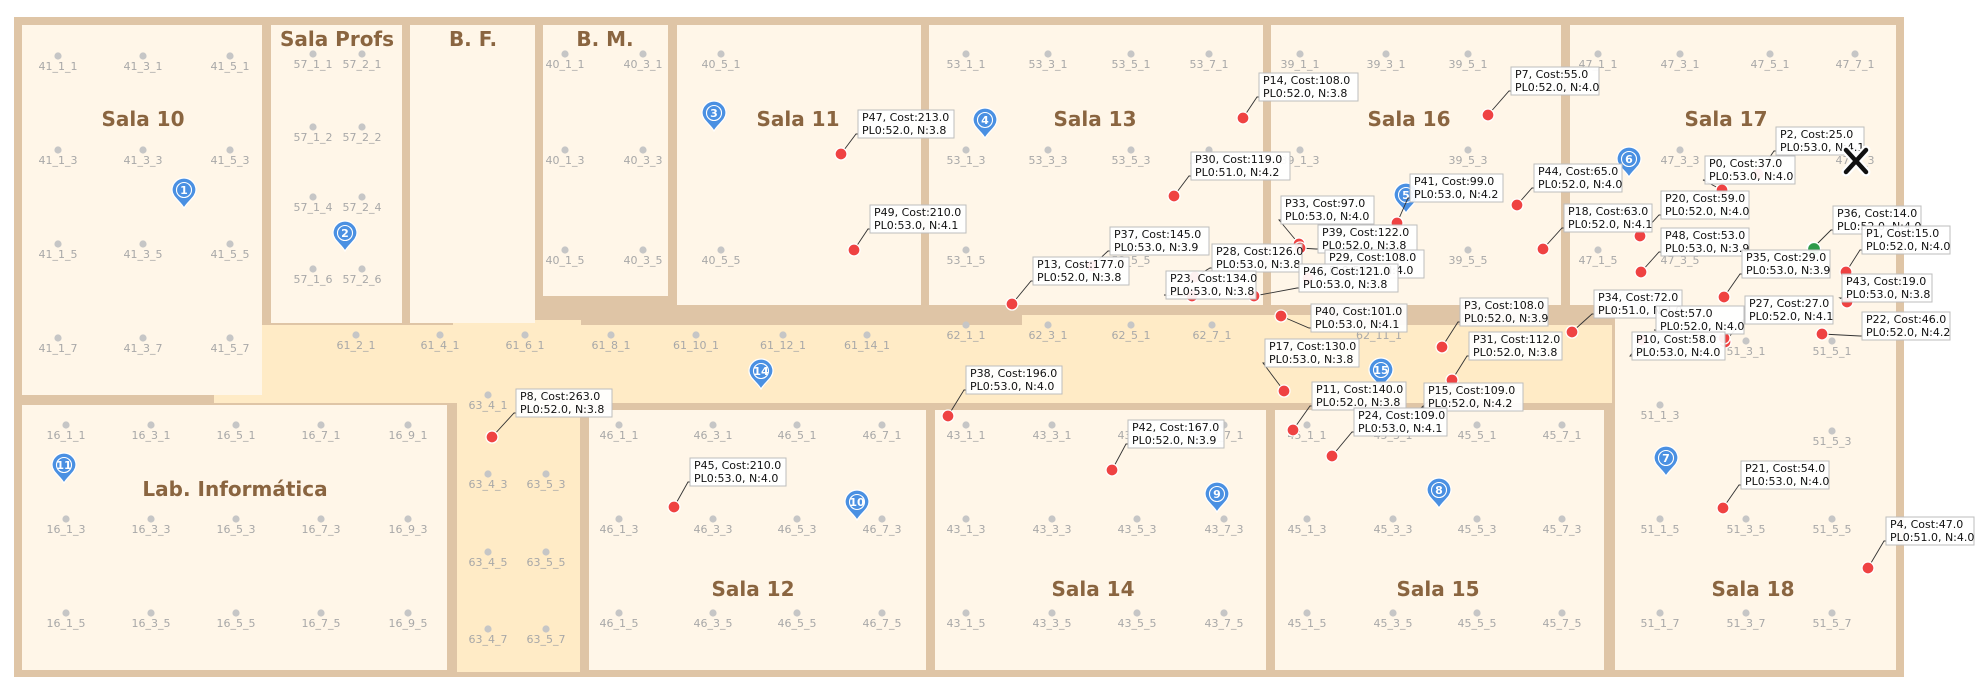 This screenshot has width=1976, height=694. What do you see at coordinates (143, 254) in the screenshot?
I see `grid-point-label: 41_3_5` at bounding box center [143, 254].